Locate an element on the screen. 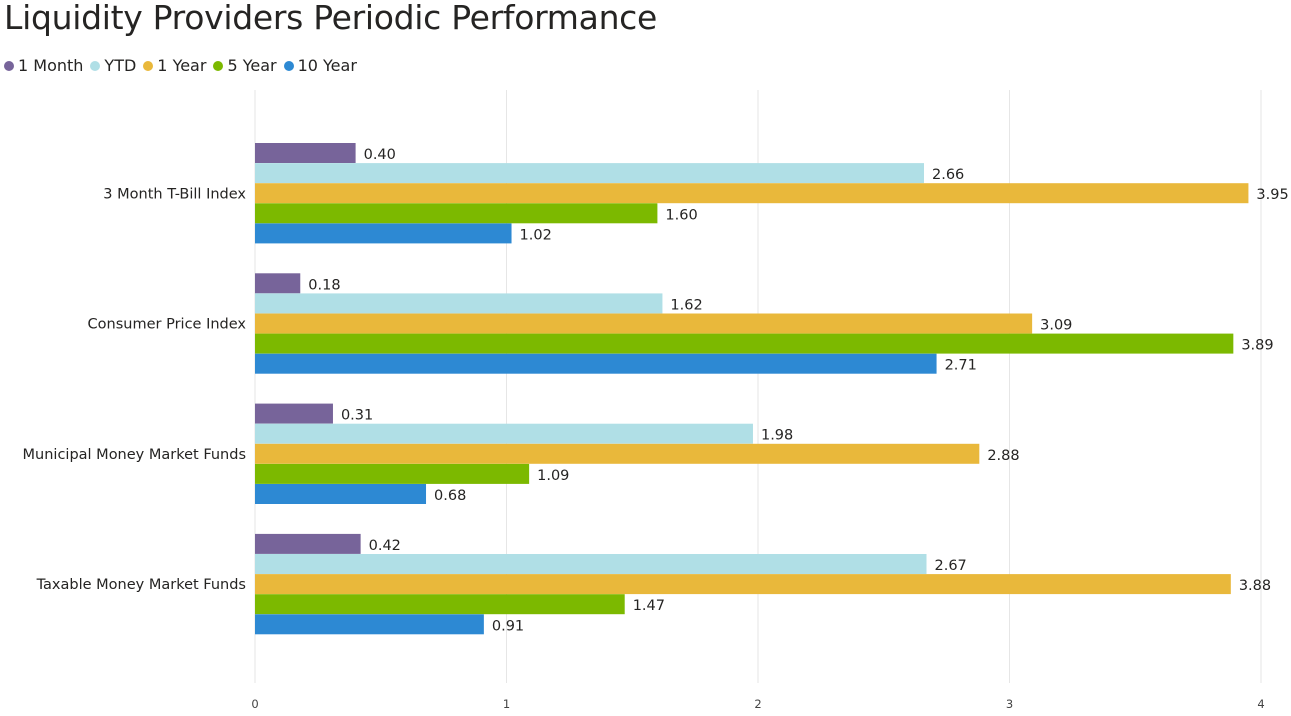 Image resolution: width=1291 pixels, height=716 pixels. data-label: 3.88 is located at coordinates (1255, 586).